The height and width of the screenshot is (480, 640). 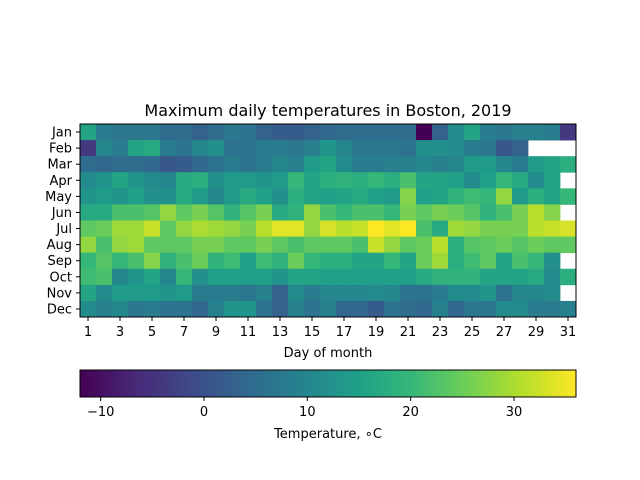 I want to click on x-tick-label: 15, so click(x=312, y=332).